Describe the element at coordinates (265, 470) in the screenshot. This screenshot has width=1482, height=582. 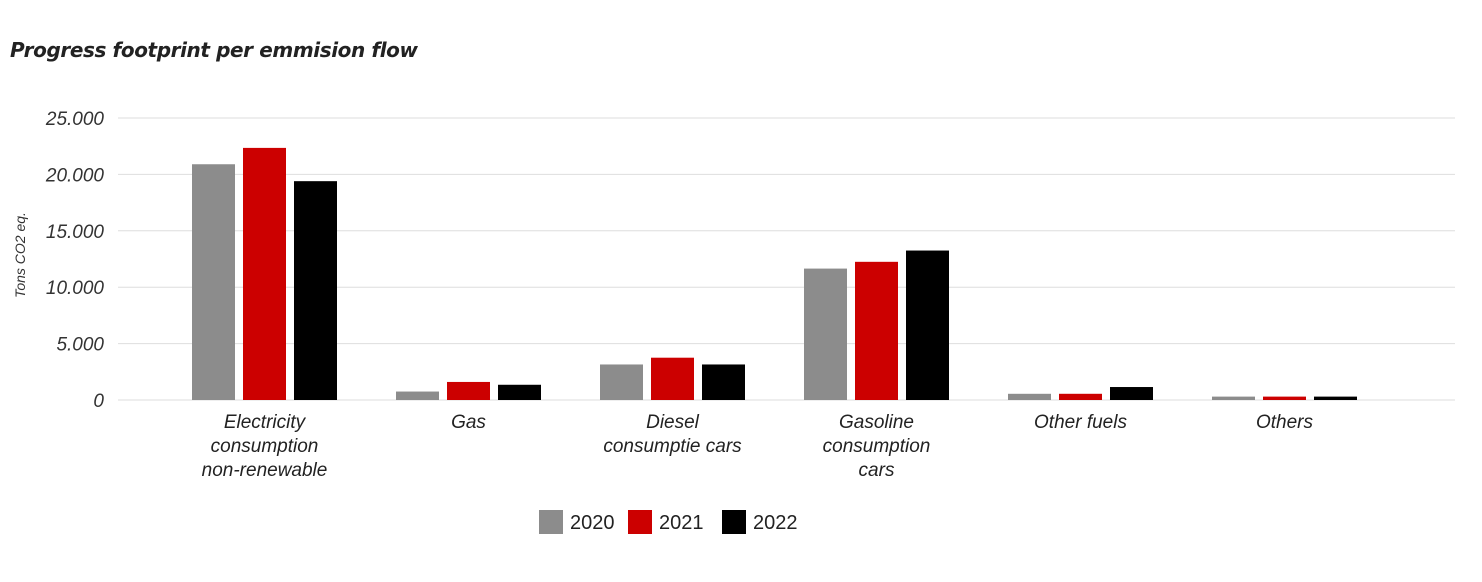
I see `category-label-line: non-renewable` at that location.